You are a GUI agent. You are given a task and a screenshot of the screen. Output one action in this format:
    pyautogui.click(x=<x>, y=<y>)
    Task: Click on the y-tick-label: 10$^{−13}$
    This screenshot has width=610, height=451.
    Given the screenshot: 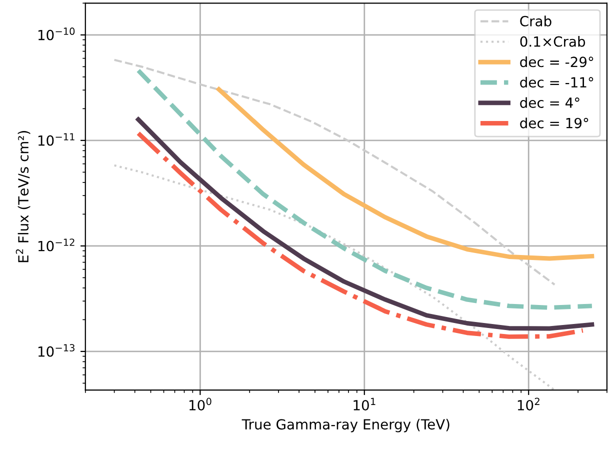 What is the action you would take?
    pyautogui.click(x=56, y=350)
    